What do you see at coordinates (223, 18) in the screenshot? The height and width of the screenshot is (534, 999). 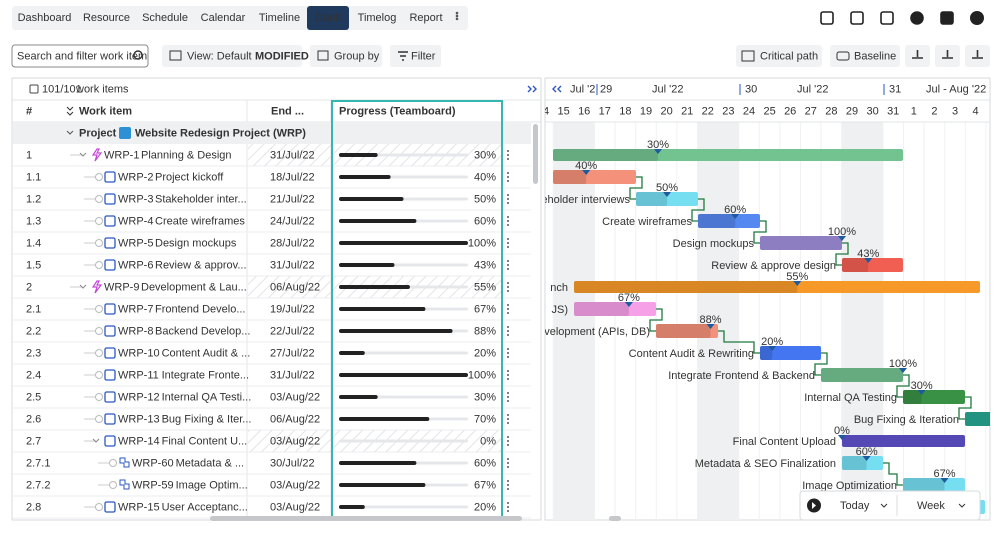 I see `tab: Calendar` at bounding box center [223, 18].